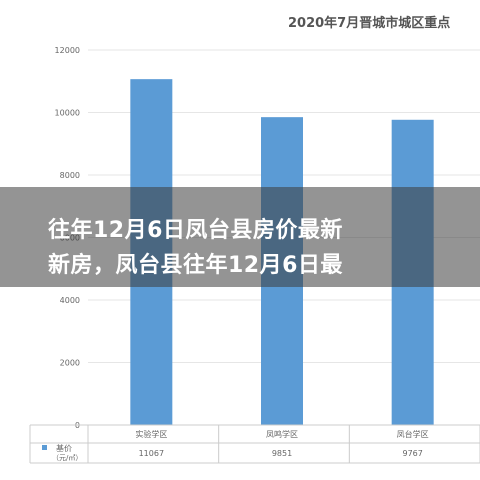 This screenshot has height=480, width=480. What do you see at coordinates (70, 363) in the screenshot?
I see `y-tick-label: 2000` at bounding box center [70, 363].